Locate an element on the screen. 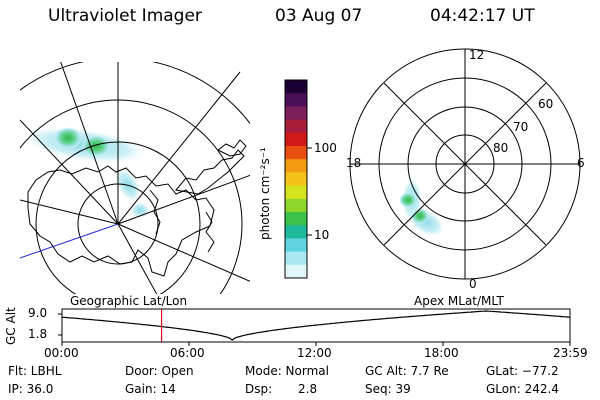 This screenshot has height=400, width=600. altitude-plot is located at coordinates (314, 327).